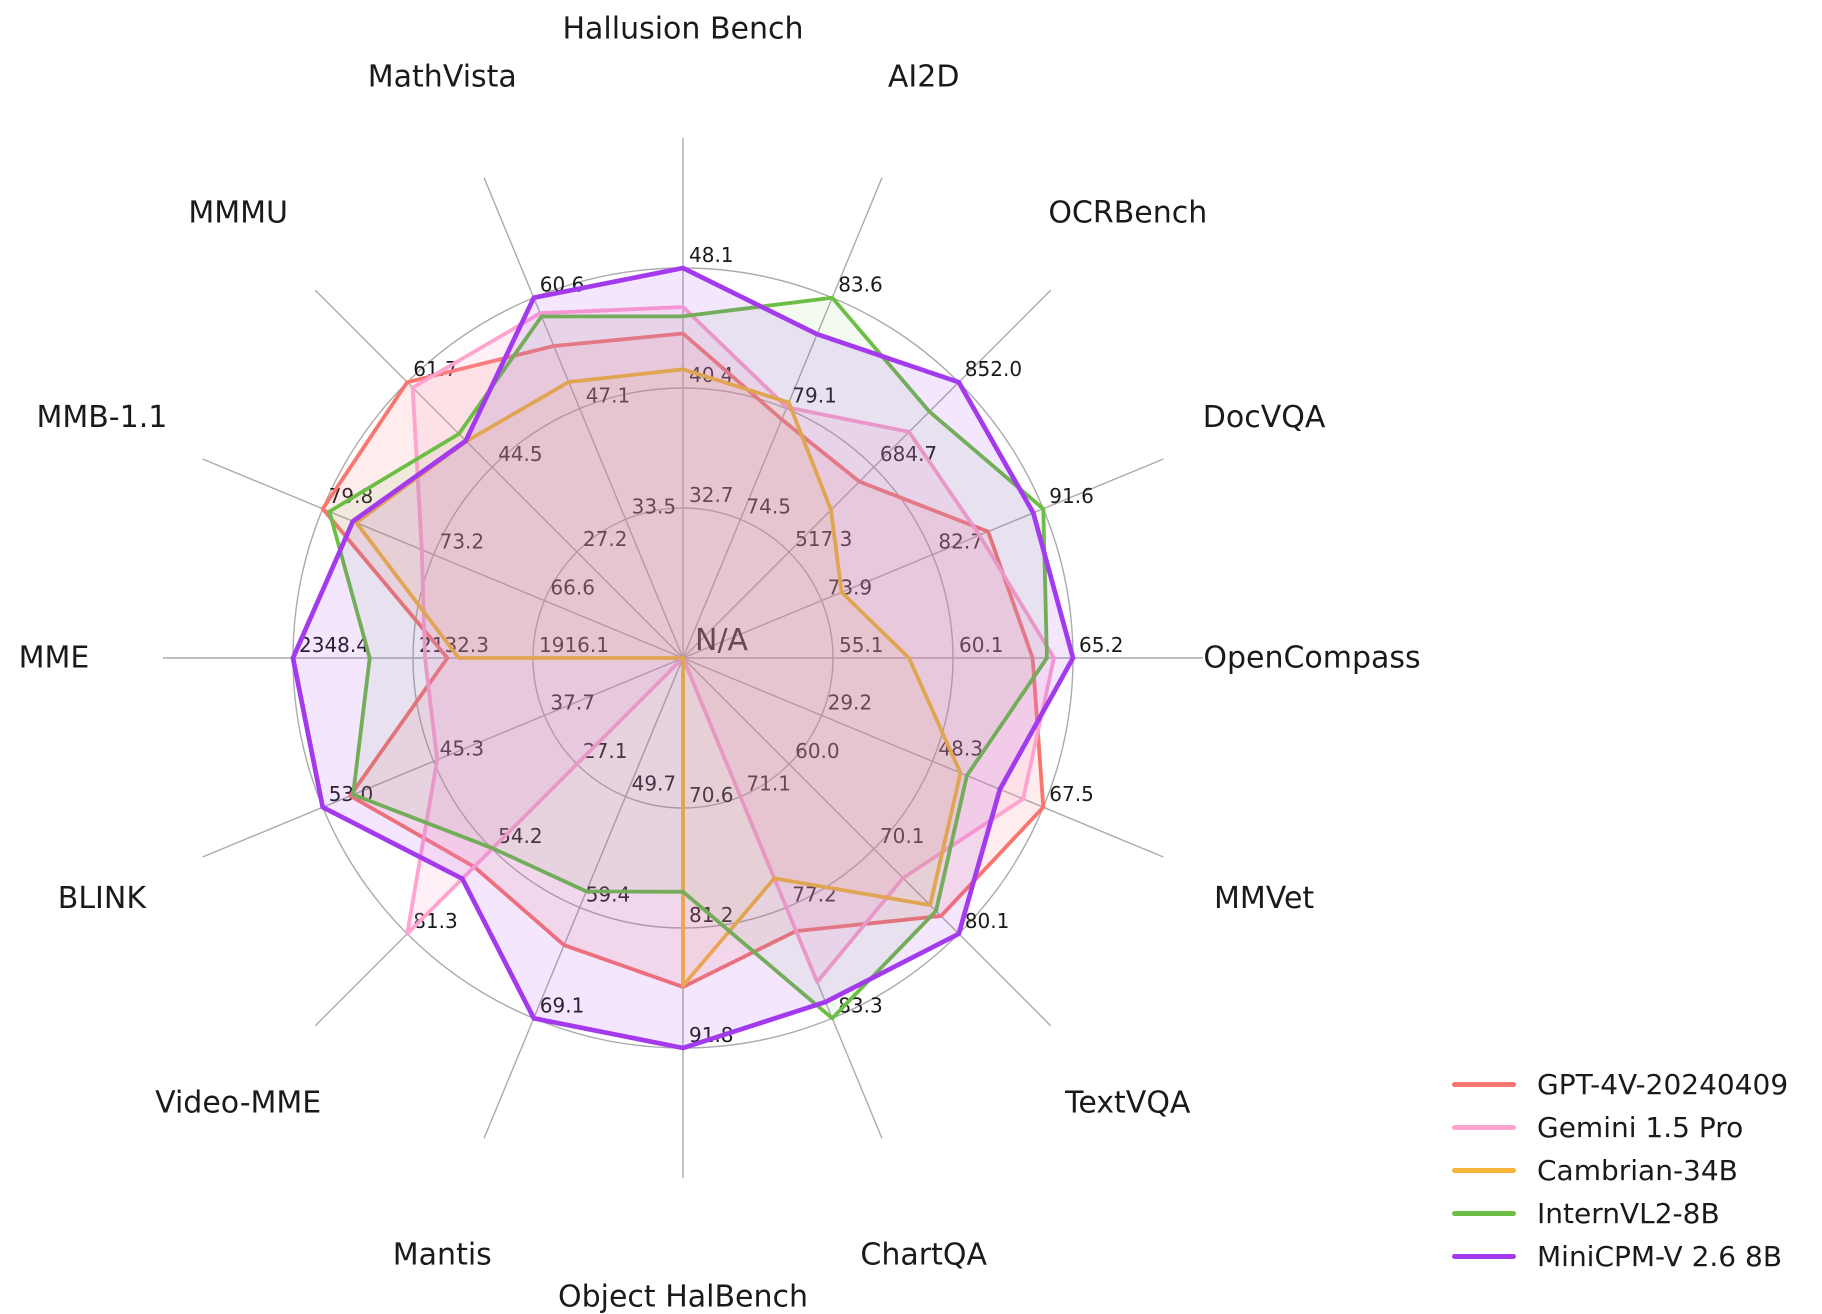  Describe the element at coordinates (1484, 1256) in the screenshot. I see `legend-swatch-minicpm-v-2-6-8b` at that location.